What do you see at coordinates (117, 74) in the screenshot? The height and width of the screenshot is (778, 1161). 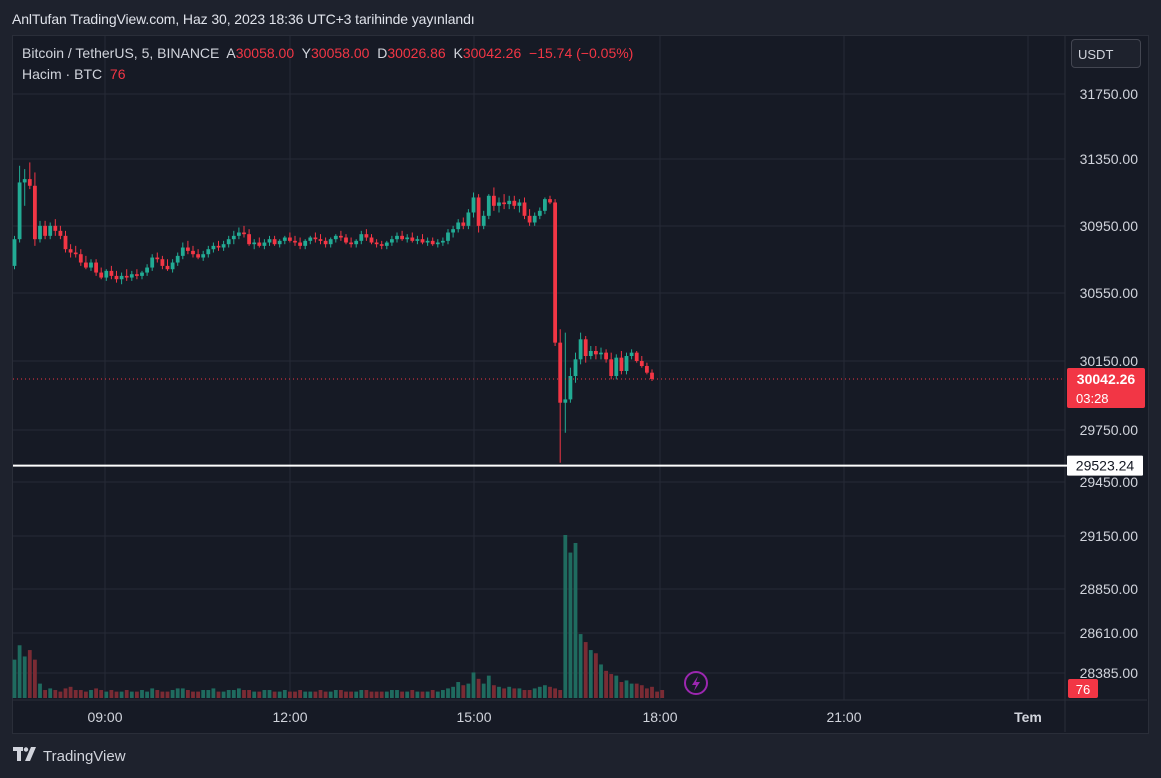 I see `volume-value: 76` at bounding box center [117, 74].